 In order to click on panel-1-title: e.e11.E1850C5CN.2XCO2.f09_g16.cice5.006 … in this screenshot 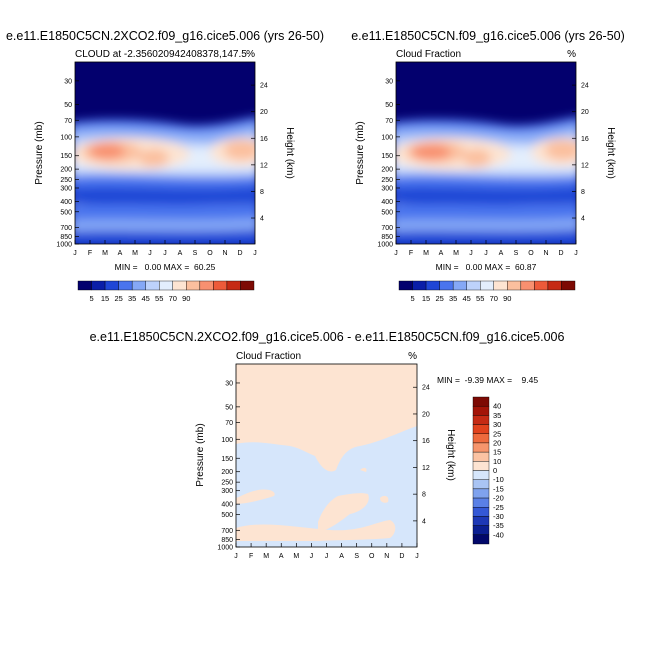, I will do `click(165, 36)`.